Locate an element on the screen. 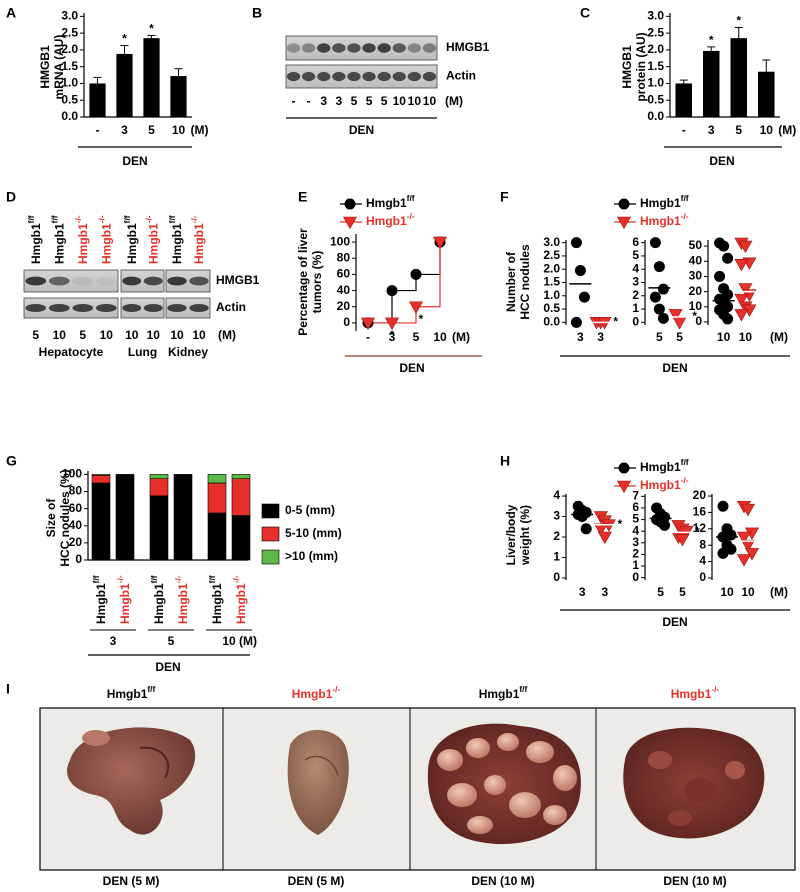 This screenshot has height=892, width=800. y-axis-label: HMGB1 is located at coordinates (45, 67).